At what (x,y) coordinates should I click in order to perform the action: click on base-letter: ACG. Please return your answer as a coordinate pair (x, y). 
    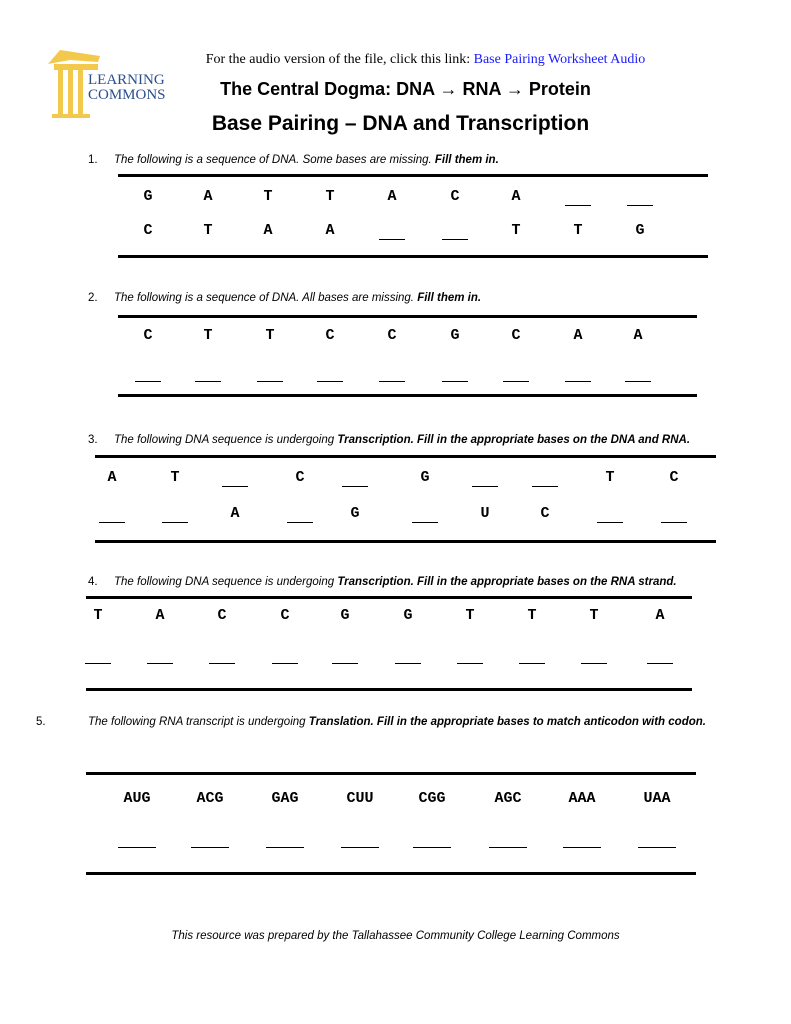
    Looking at the image, I should click on (210, 798).